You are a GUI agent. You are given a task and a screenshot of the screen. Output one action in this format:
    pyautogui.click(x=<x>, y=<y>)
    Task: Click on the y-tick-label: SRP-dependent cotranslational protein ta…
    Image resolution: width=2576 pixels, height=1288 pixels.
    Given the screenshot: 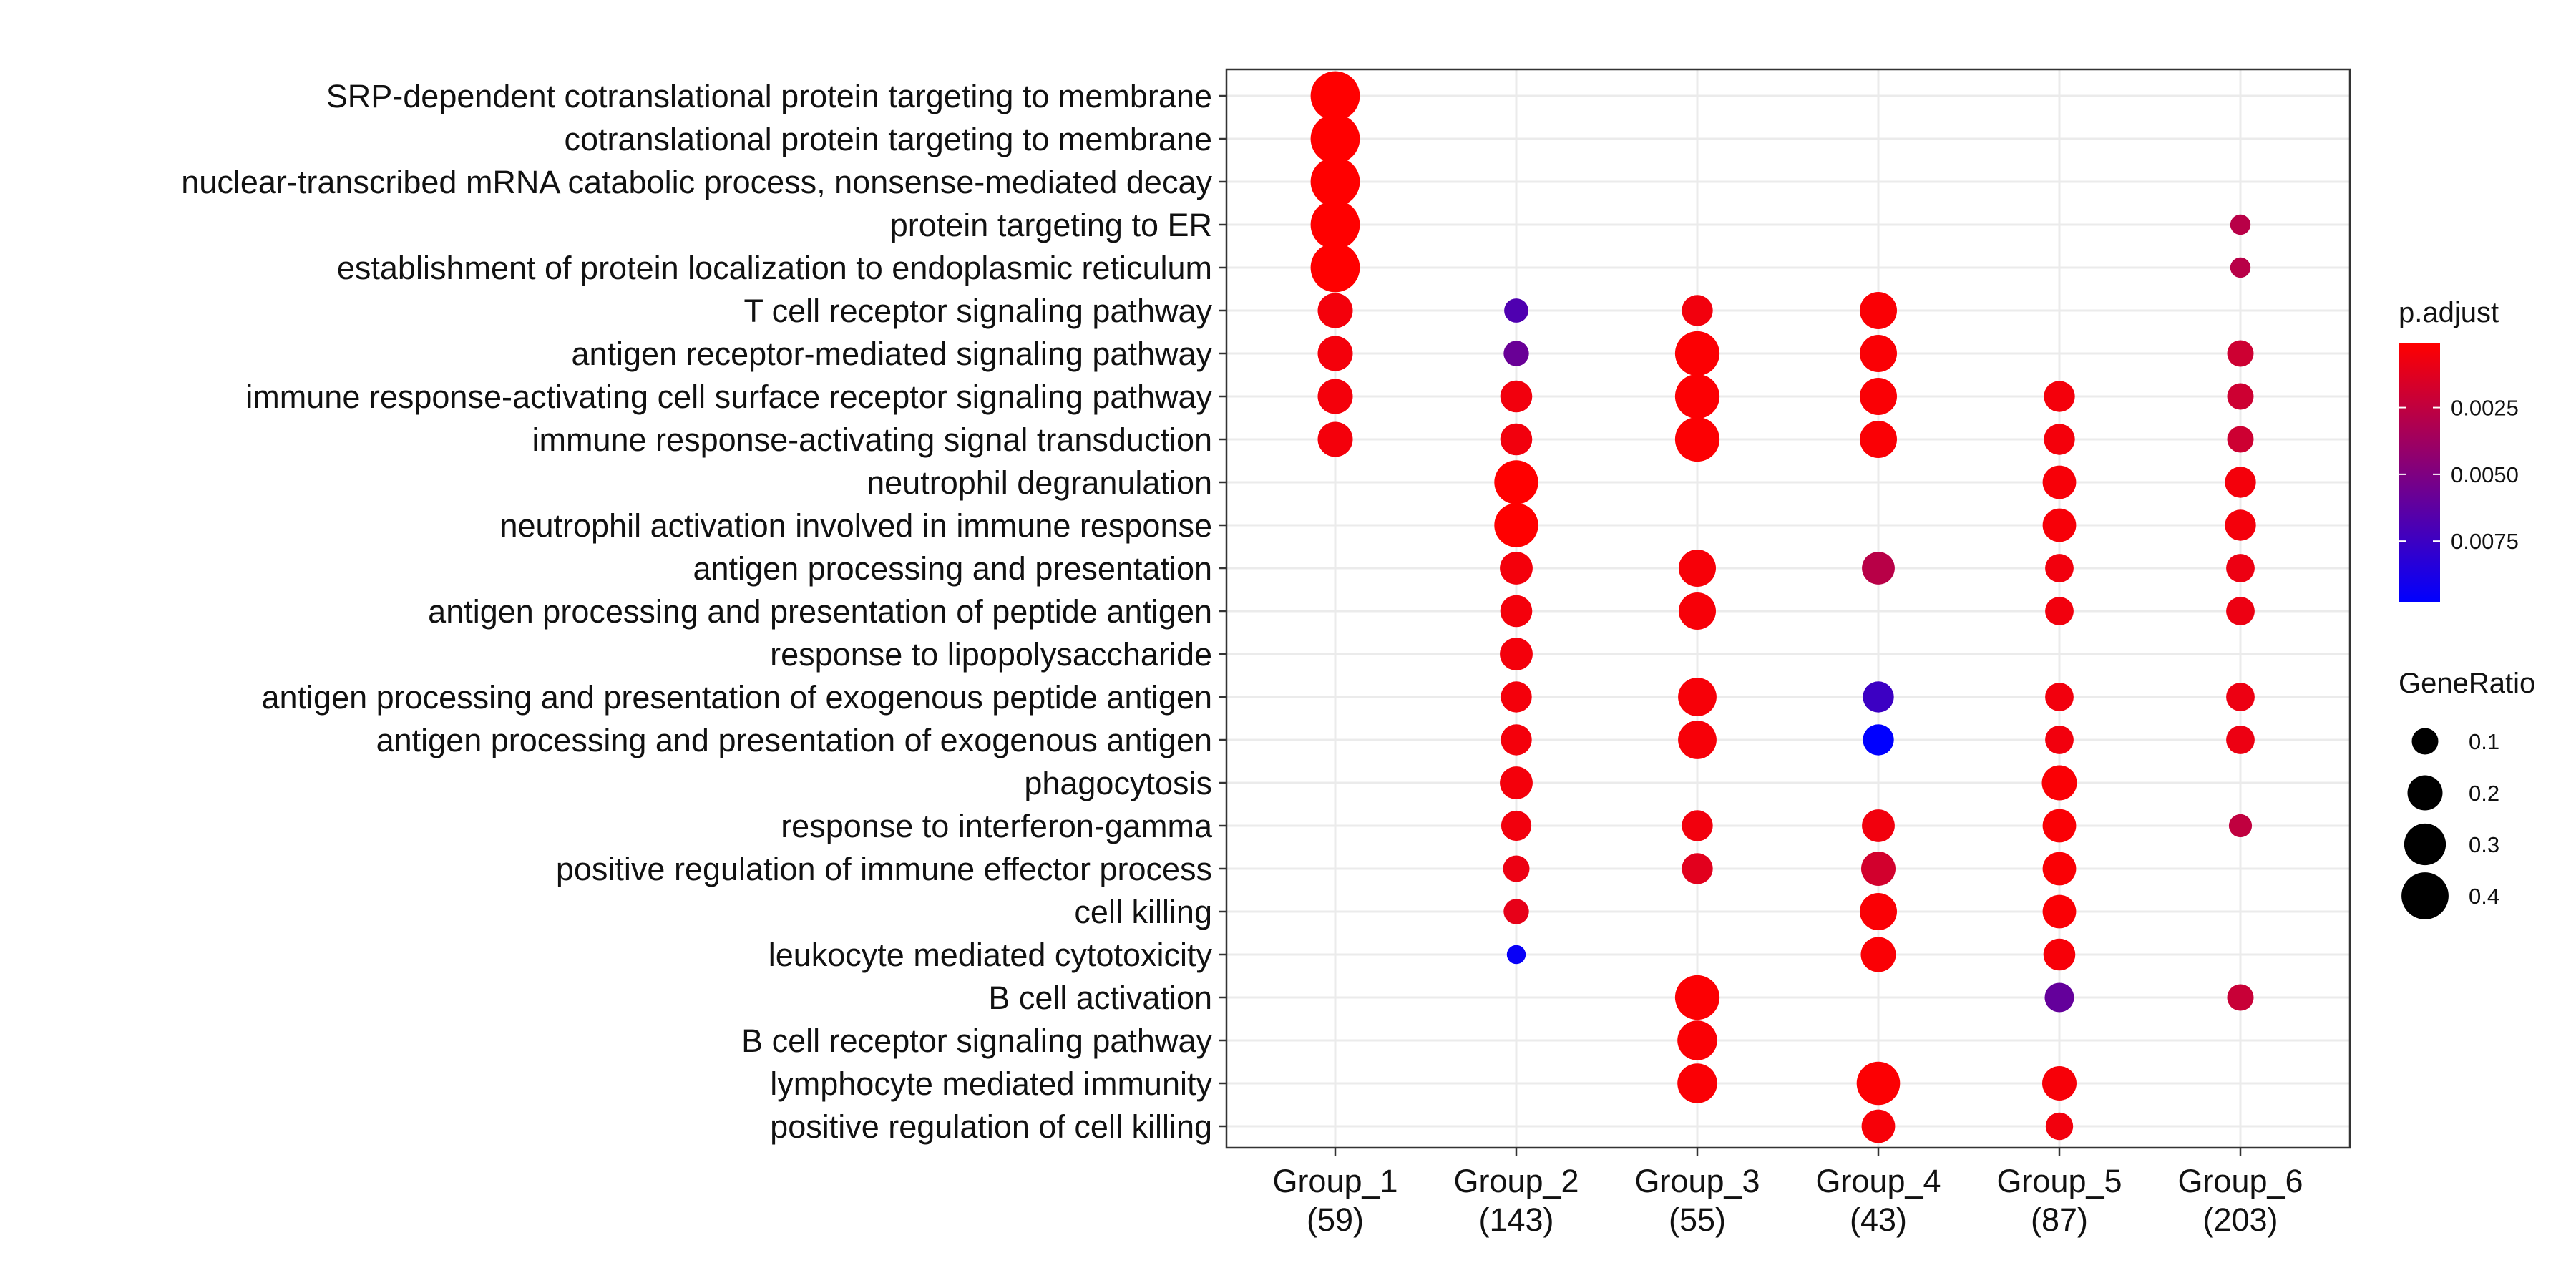 What is the action you would take?
    pyautogui.click(x=769, y=96)
    